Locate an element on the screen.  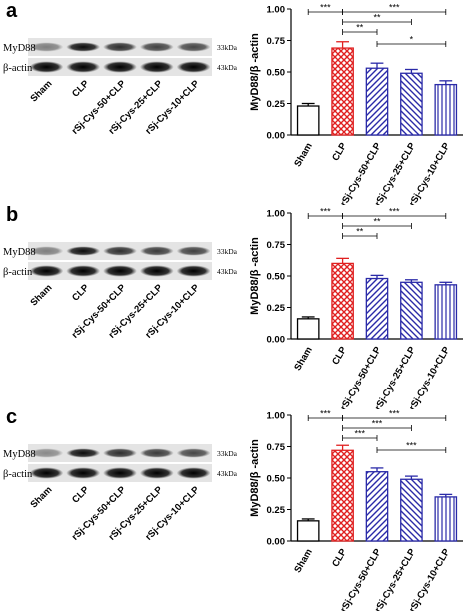
significance-label: * is located at coordinates (412, 40).